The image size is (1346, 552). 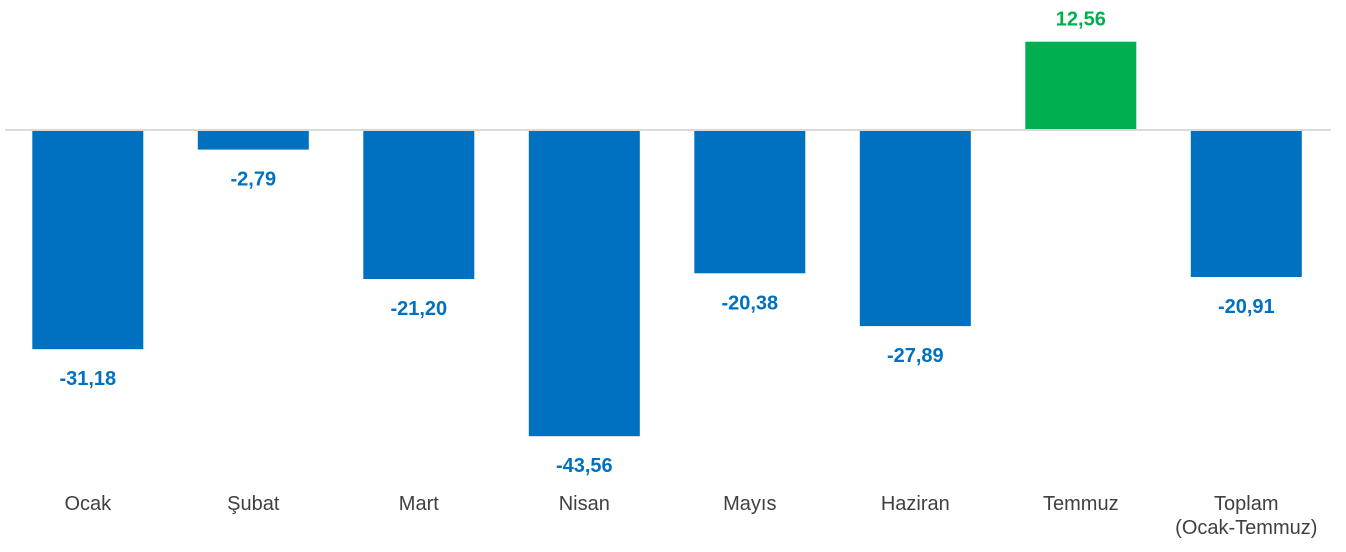 I want to click on category-label: Nisan, so click(x=584, y=504).